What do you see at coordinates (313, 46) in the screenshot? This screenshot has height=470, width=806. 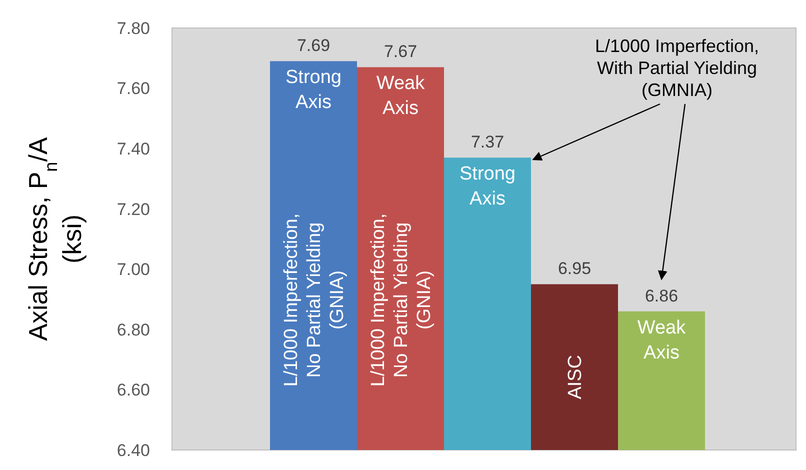 I see `data-label: 7.69` at bounding box center [313, 46].